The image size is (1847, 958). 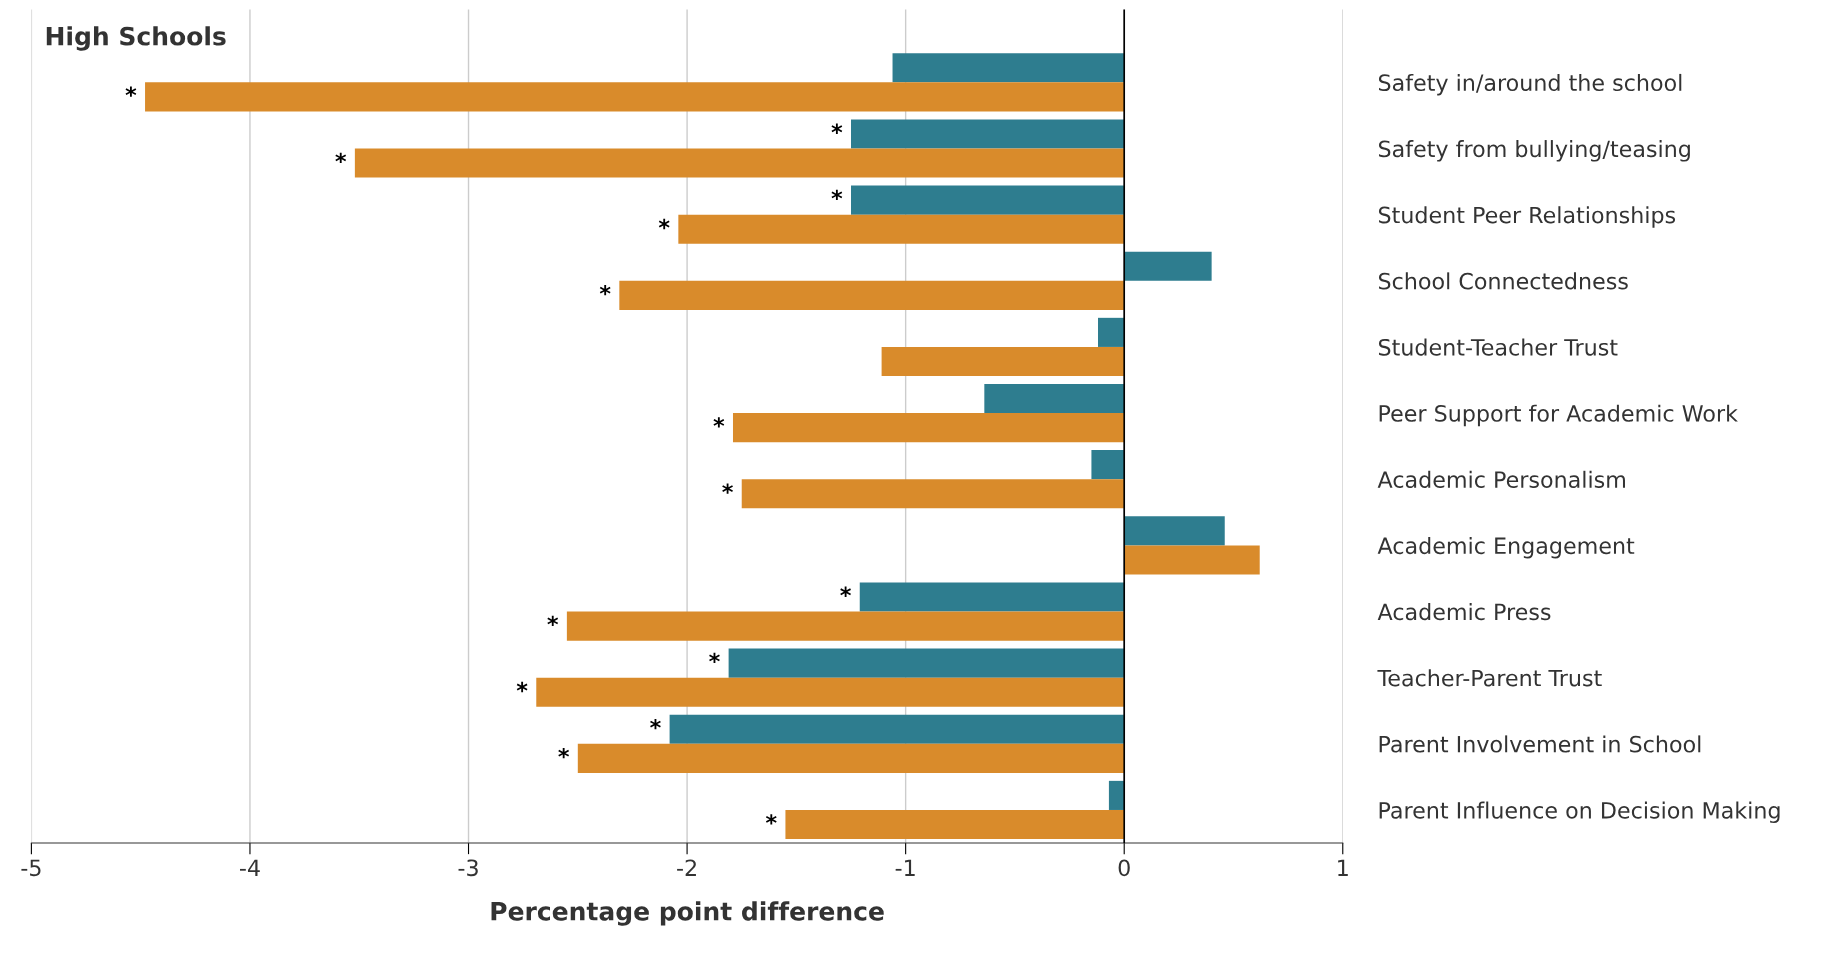 What do you see at coordinates (905, 867) in the screenshot?
I see `x-tick-label: -1` at bounding box center [905, 867].